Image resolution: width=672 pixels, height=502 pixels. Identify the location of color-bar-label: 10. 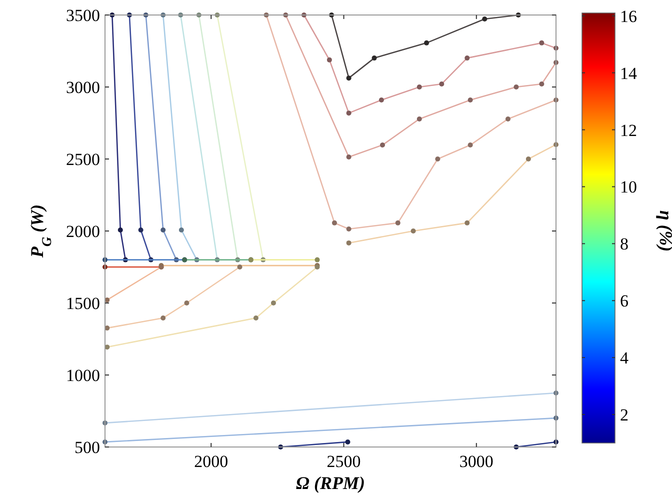
(628, 187).